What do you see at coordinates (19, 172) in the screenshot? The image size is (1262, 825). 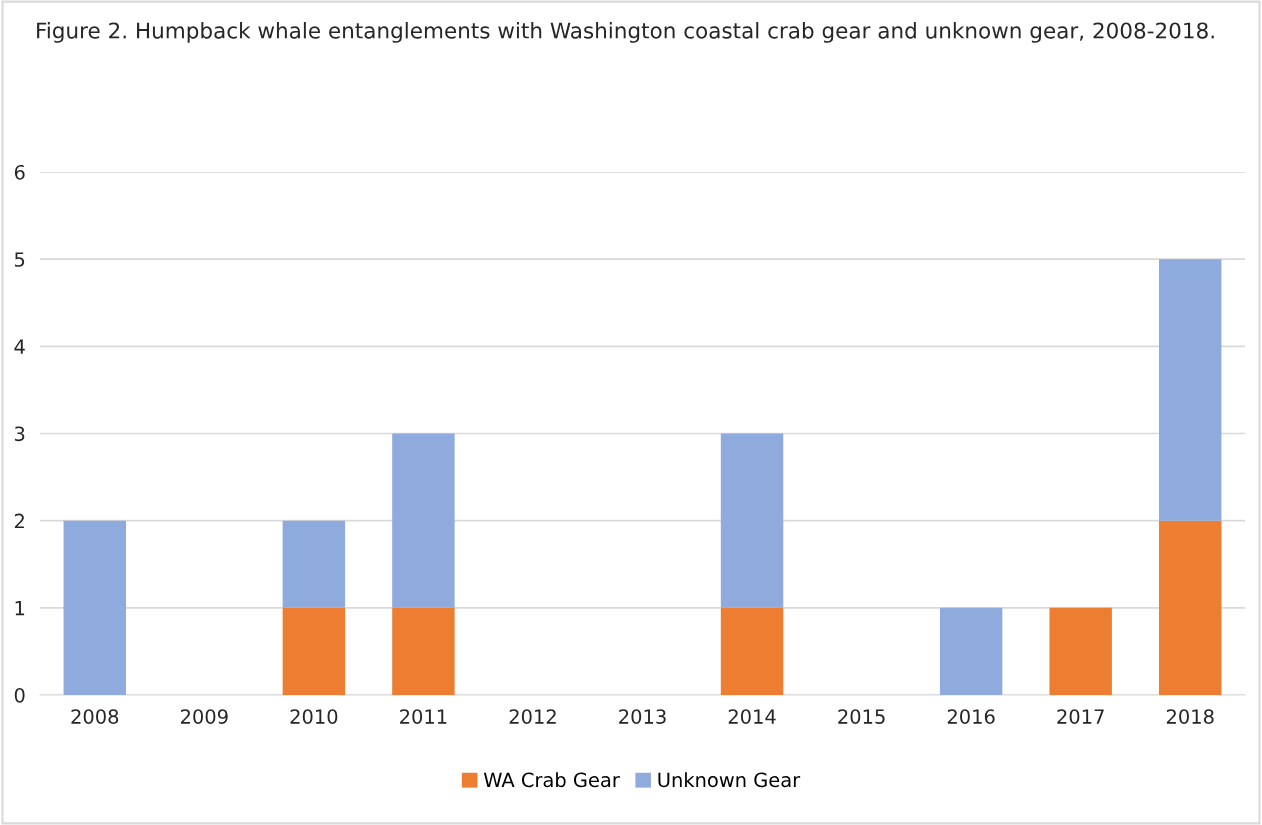 I see `y-tick-label: 6` at bounding box center [19, 172].